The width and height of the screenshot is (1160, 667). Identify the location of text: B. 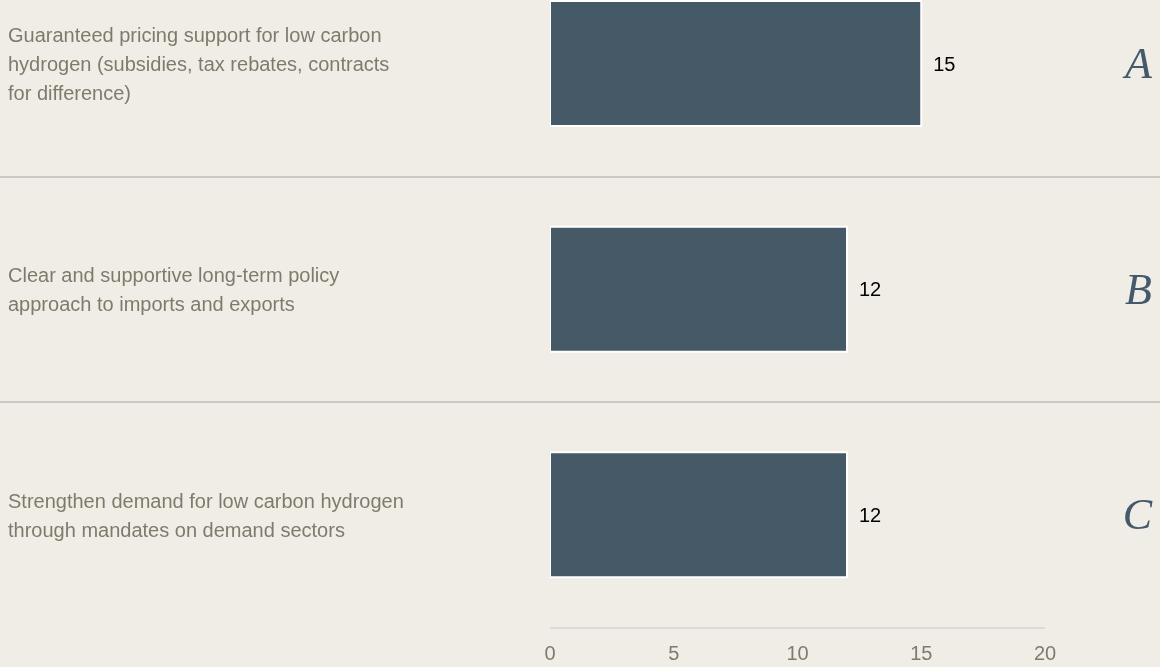
(1138, 289).